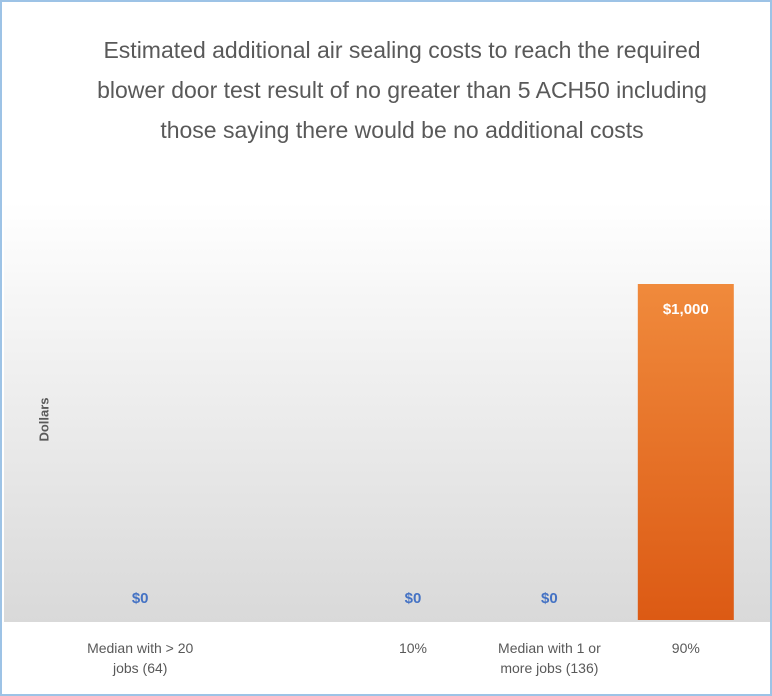 The height and width of the screenshot is (696, 772). I want to click on bar, so click(685, 452).